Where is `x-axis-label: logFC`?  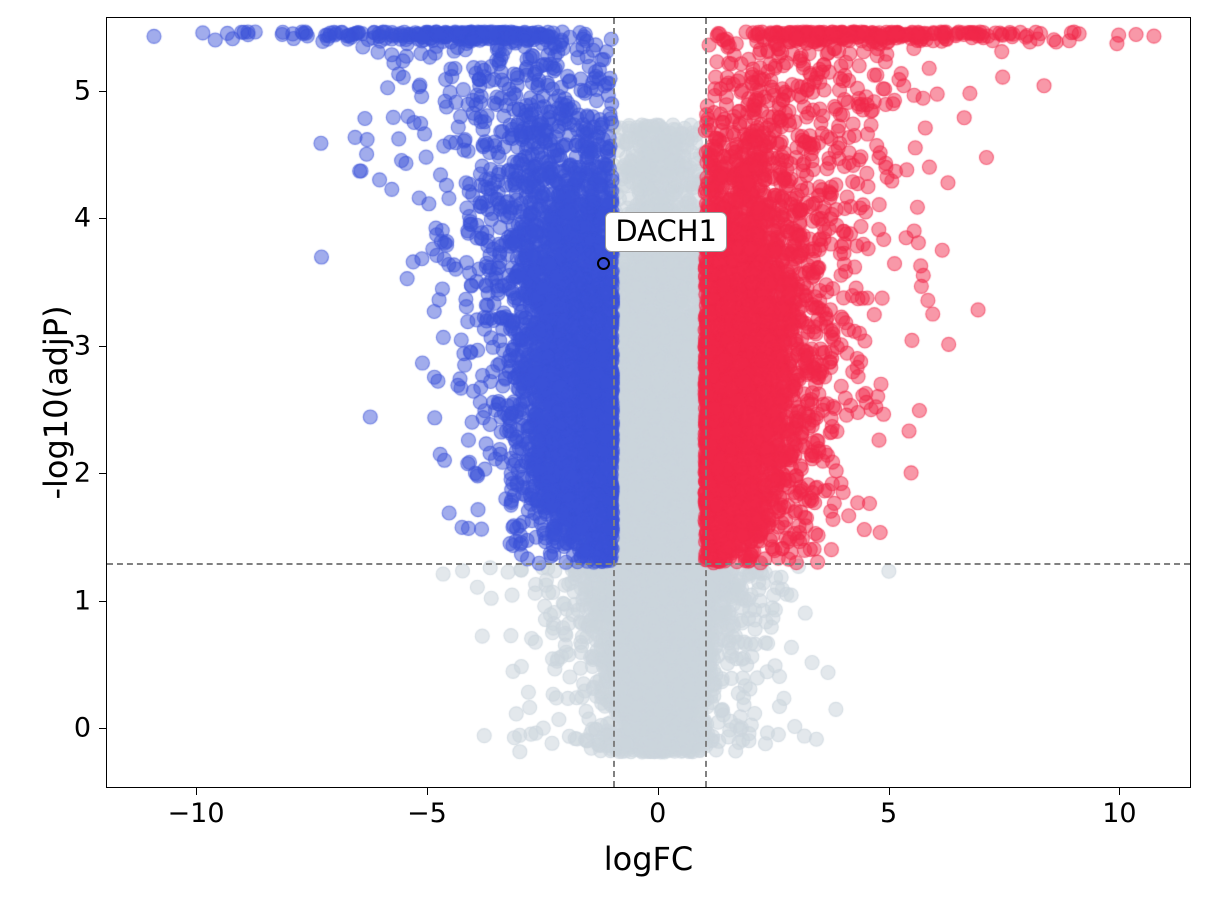
x-axis-label: logFC is located at coordinates (648, 859).